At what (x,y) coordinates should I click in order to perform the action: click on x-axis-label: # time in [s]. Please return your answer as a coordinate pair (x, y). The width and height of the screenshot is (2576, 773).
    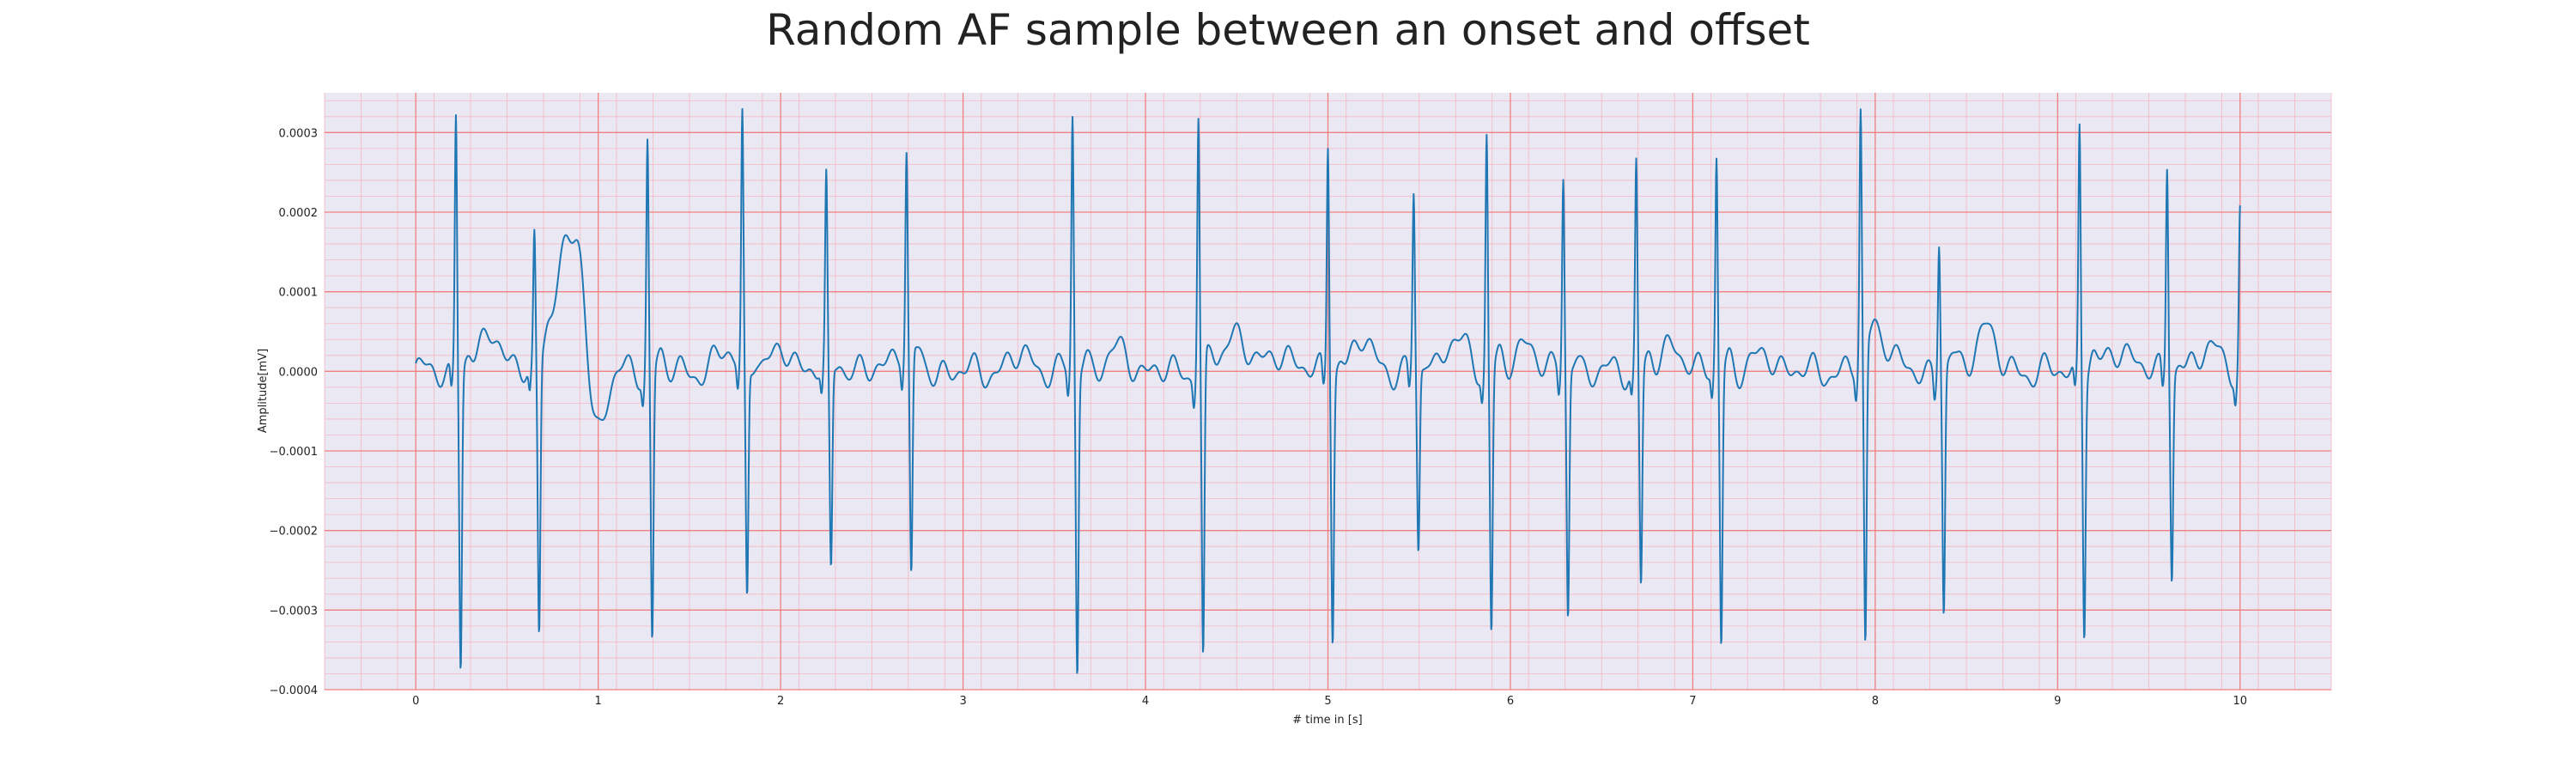
    Looking at the image, I should click on (1327, 720).